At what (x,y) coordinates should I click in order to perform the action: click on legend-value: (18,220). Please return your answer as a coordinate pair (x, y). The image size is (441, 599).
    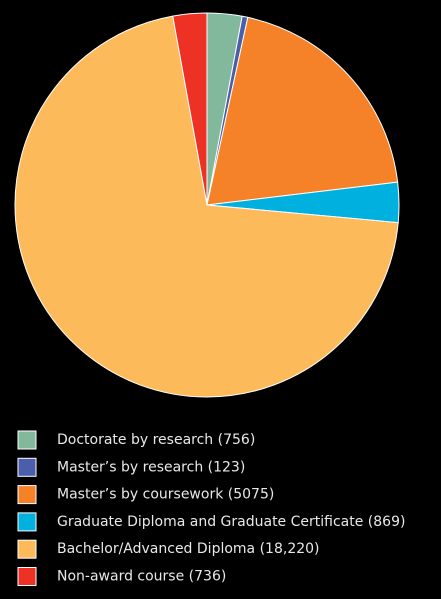
    Looking at the image, I should click on (290, 549).